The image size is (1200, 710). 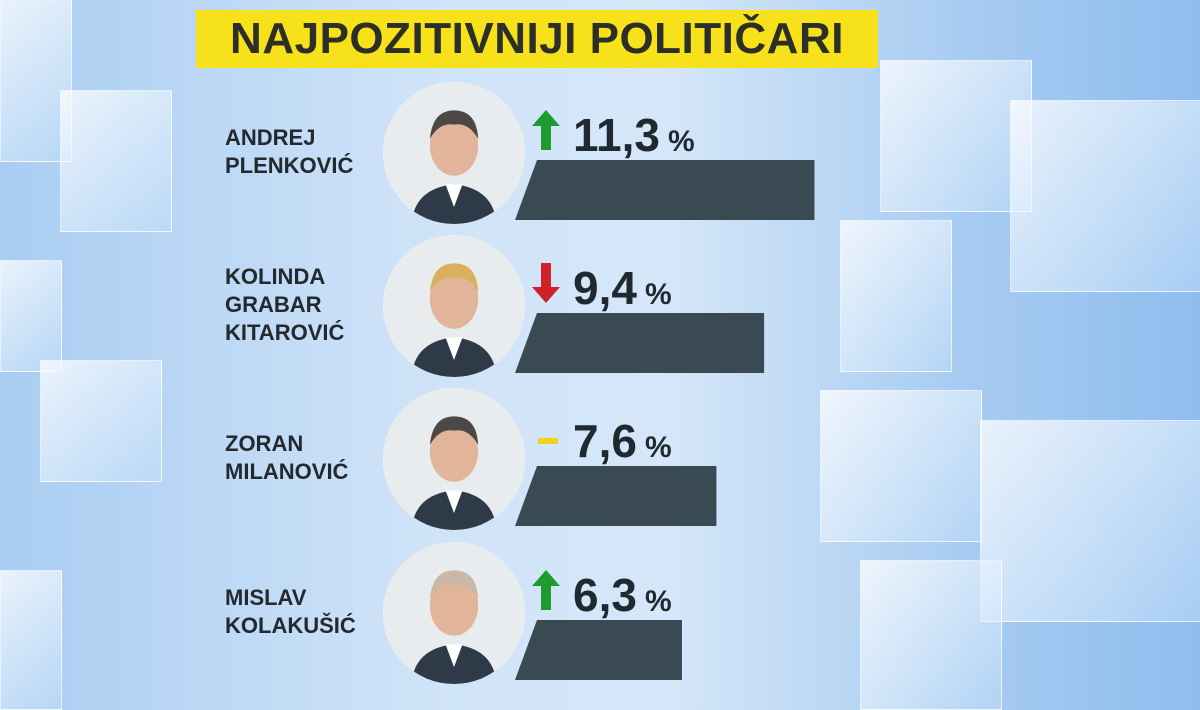 I want to click on name-line: ANDREJ, so click(x=270, y=137).